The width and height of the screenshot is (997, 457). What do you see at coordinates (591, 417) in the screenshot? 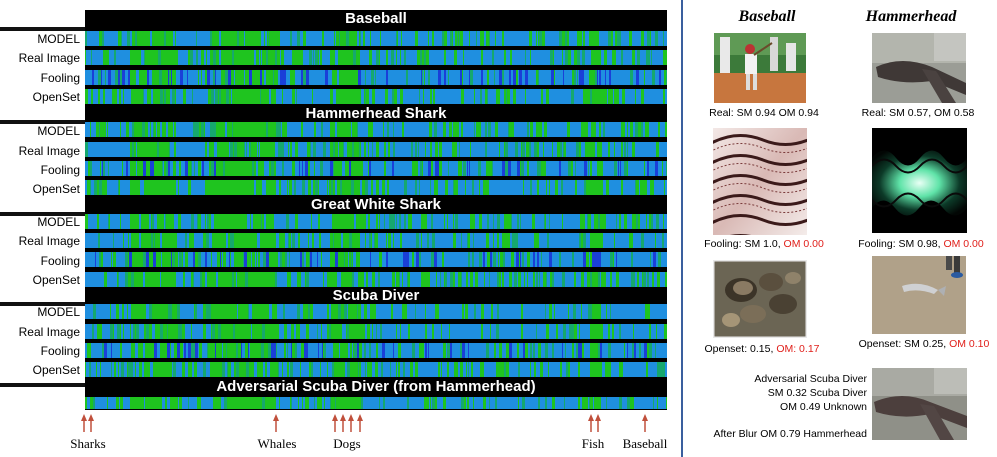
I see `marker-arrowhead` at bounding box center [591, 417].